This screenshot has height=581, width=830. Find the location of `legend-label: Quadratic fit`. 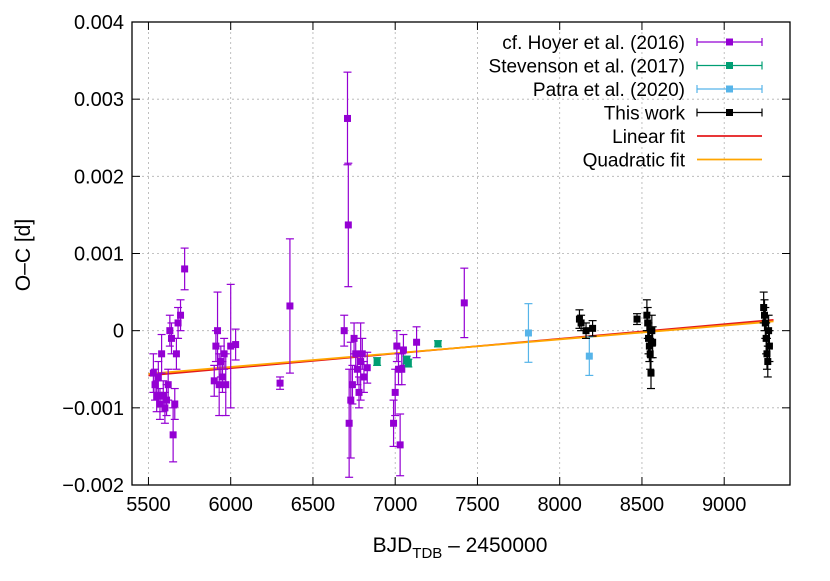

legend-label: Quadratic fit is located at coordinates (634, 161).